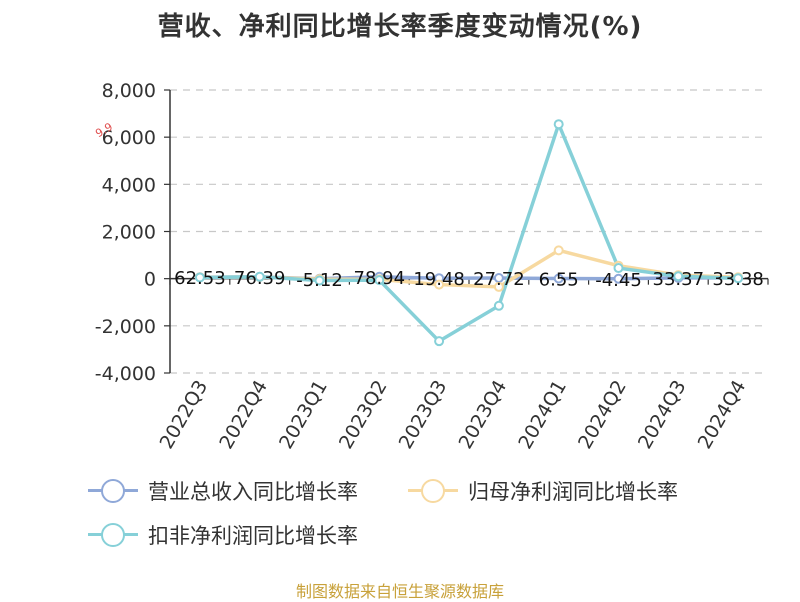 This screenshot has height=602, width=800. What do you see at coordinates (253, 536) in the screenshot?
I see `legend-label-deducted-net-profit: 扣非净利润同比增长率` at bounding box center [253, 536].